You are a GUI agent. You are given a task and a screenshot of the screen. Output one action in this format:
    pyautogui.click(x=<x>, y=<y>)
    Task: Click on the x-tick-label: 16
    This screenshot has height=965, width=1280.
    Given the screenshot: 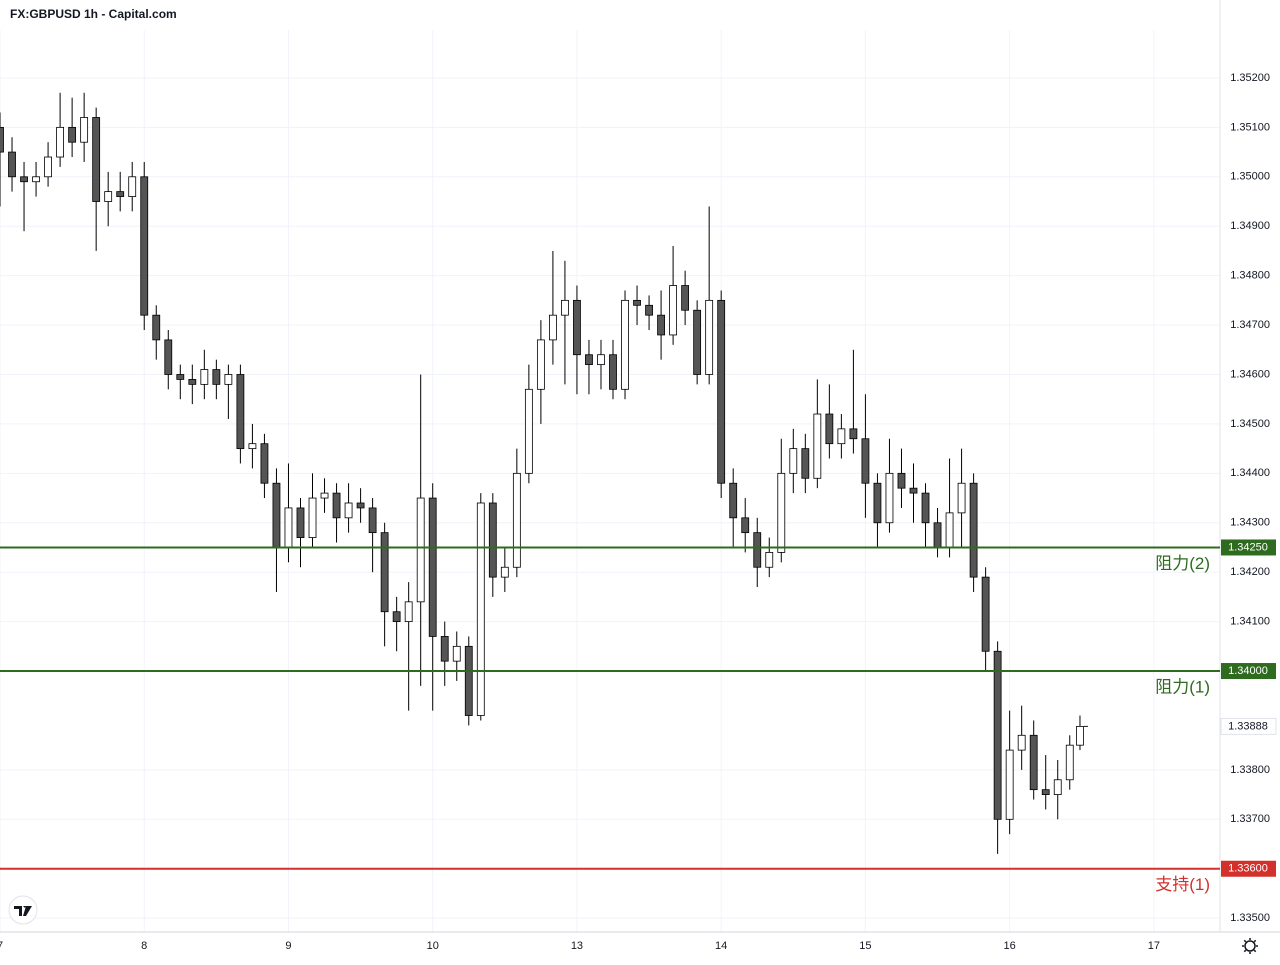 What is the action you would take?
    pyautogui.click(x=1010, y=946)
    